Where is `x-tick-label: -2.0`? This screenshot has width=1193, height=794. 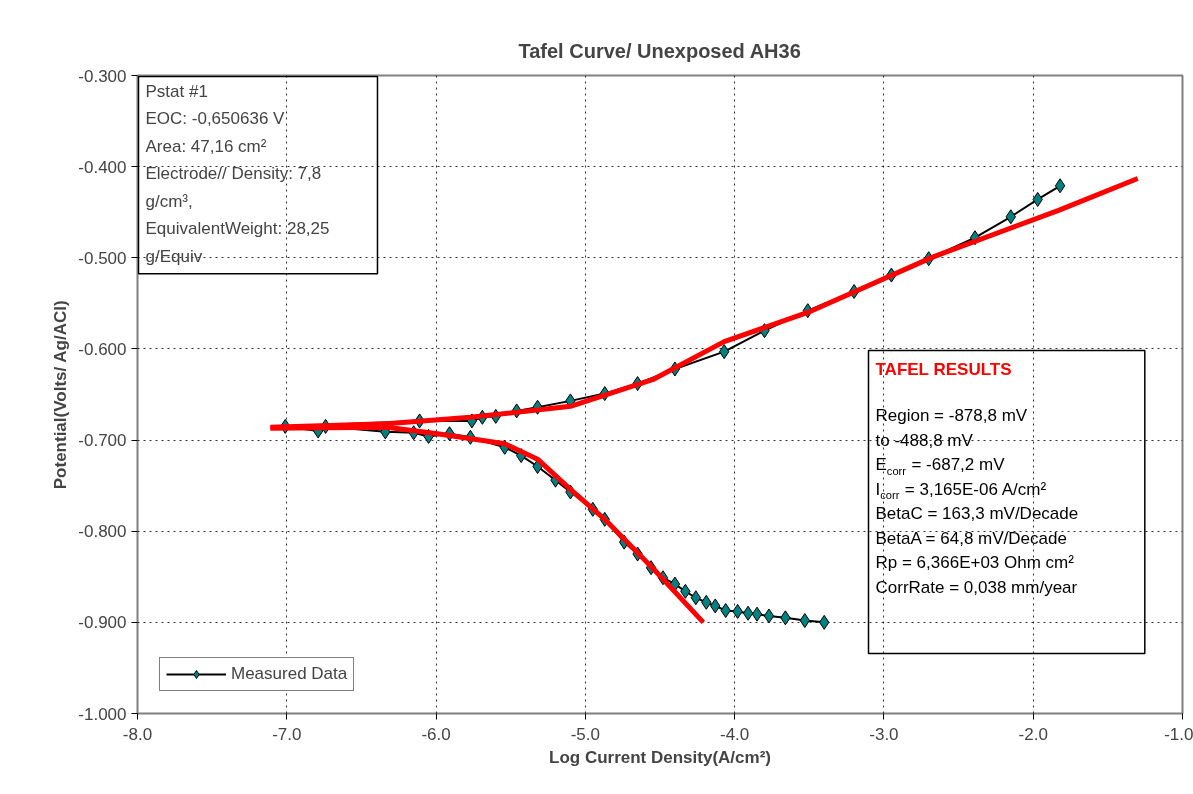 x-tick-label: -2.0 is located at coordinates (1033, 734).